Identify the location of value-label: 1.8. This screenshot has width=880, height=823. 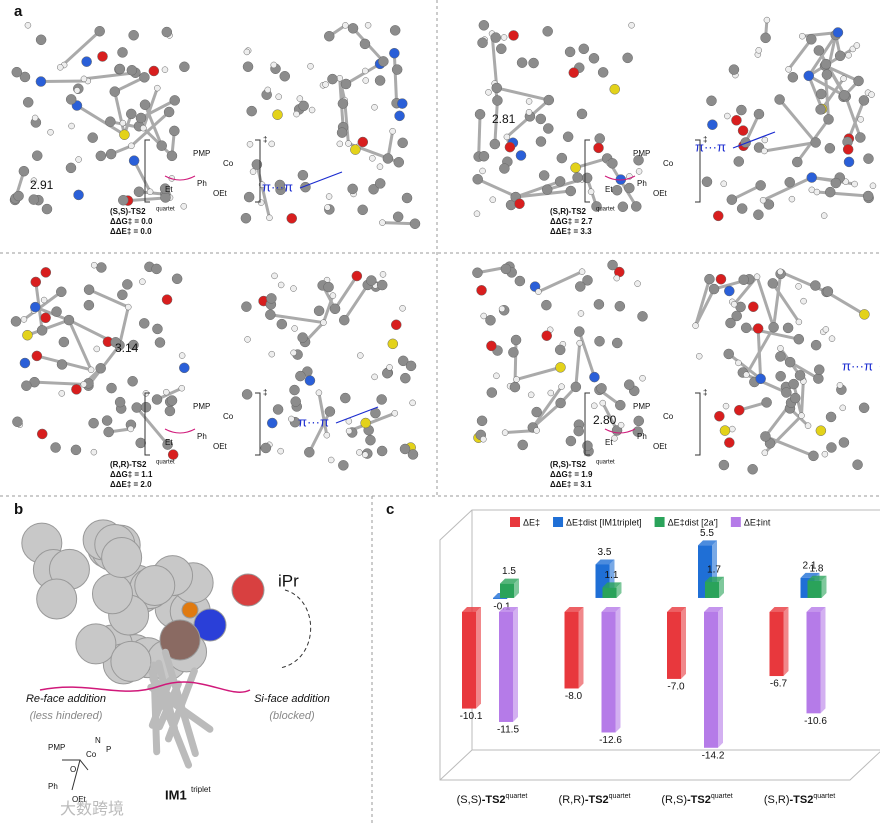
(817, 568).